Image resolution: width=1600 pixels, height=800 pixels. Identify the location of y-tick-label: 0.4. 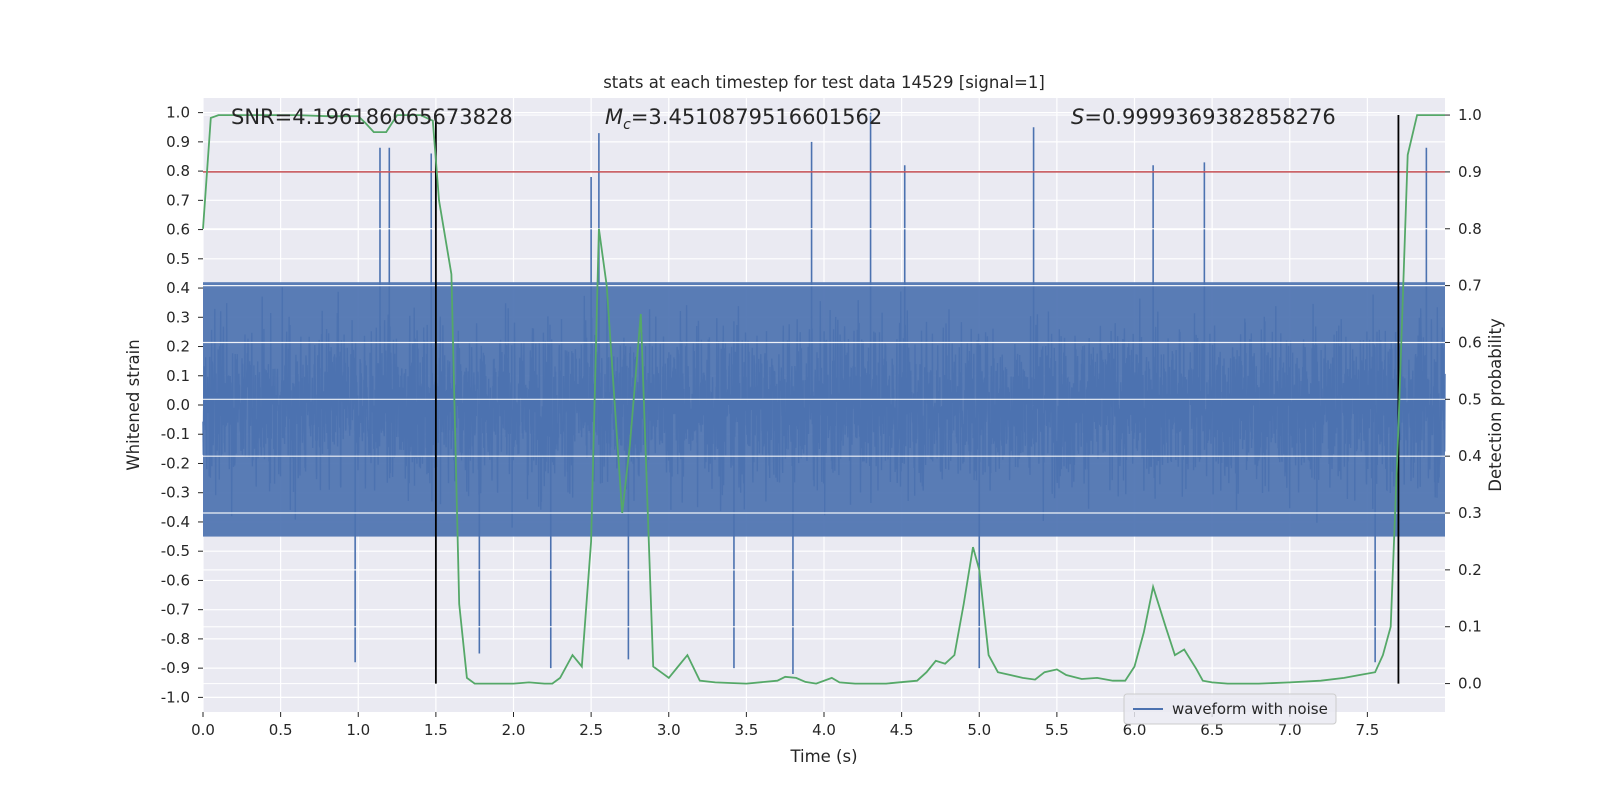
(178, 288).